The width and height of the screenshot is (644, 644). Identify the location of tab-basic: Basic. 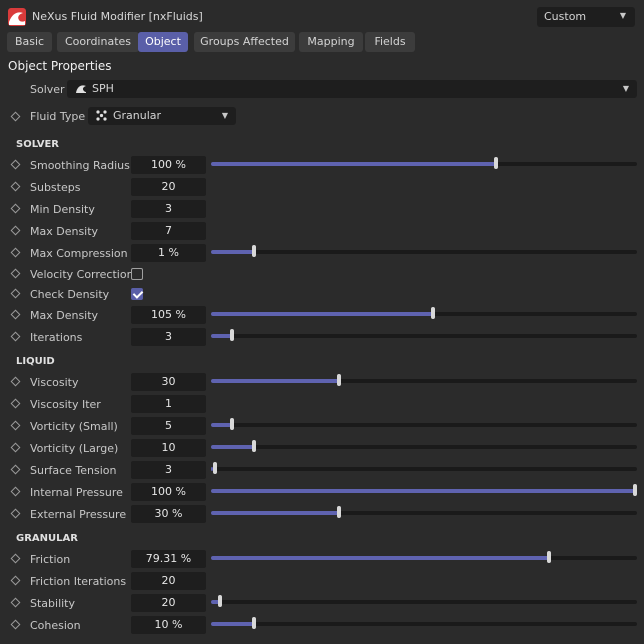
(29, 42).